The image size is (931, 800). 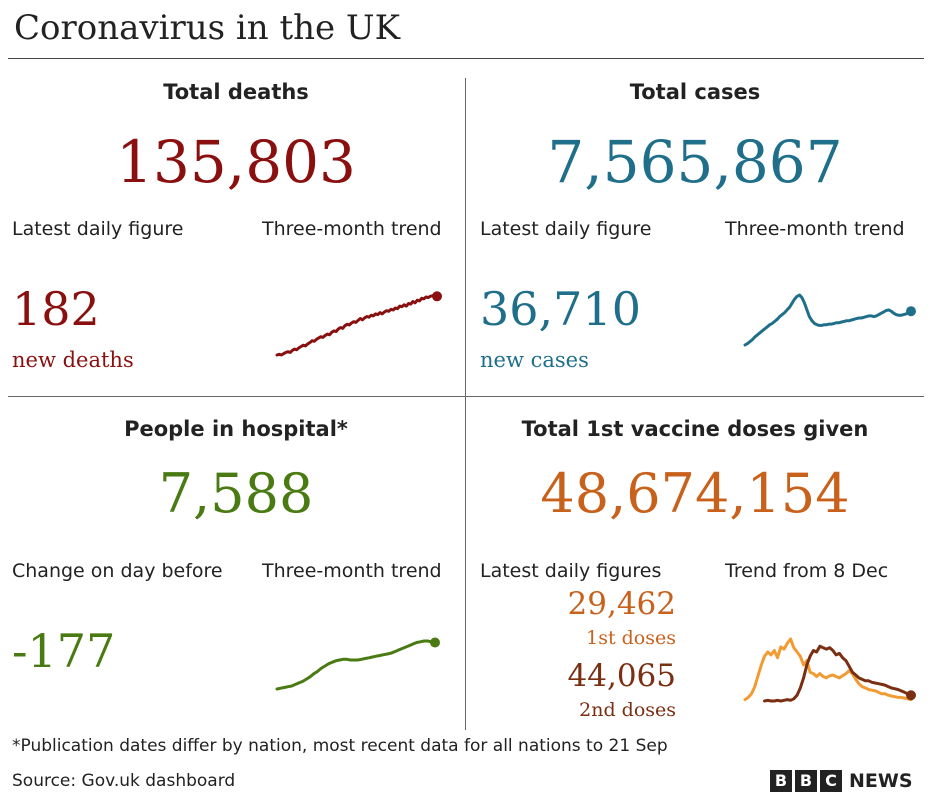 I want to click on cases-trend-sparkline, so click(x=829, y=320).